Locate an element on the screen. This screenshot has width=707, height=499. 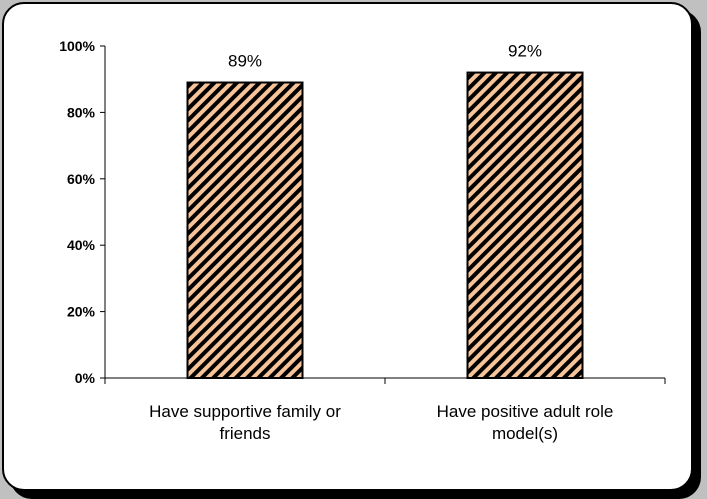
x-category-label: Have positive adult role is located at coordinates (525, 411).